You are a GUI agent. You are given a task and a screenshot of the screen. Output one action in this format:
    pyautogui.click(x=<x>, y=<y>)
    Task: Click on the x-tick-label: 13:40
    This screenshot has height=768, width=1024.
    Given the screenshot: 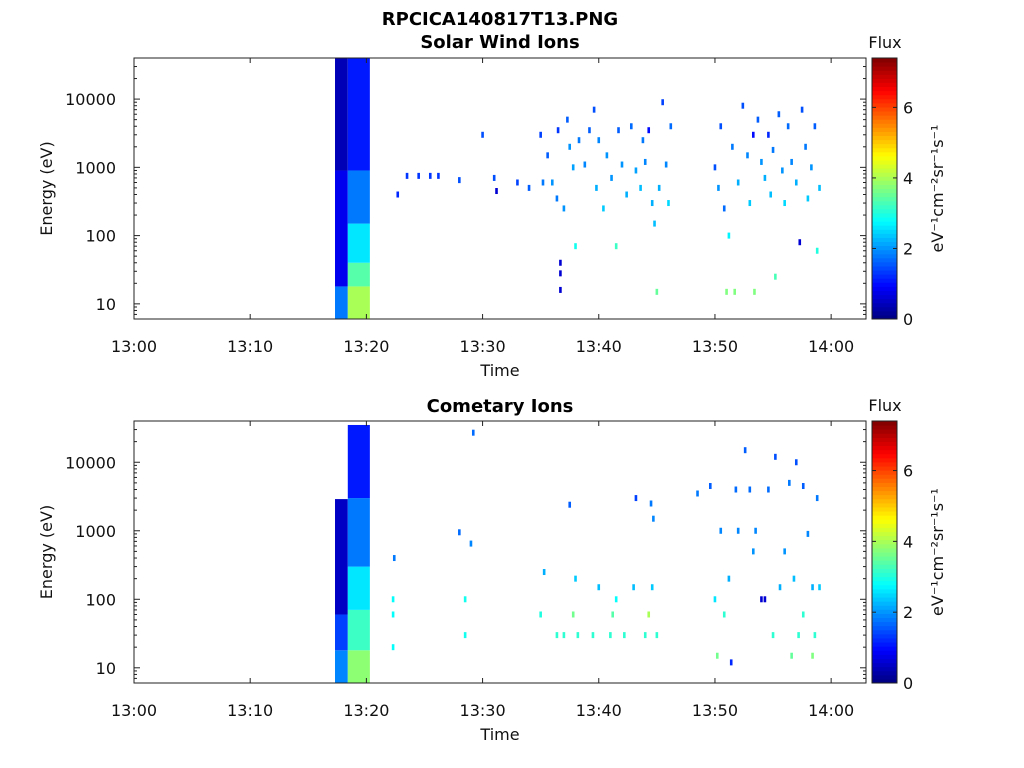 What is the action you would take?
    pyautogui.click(x=599, y=710)
    